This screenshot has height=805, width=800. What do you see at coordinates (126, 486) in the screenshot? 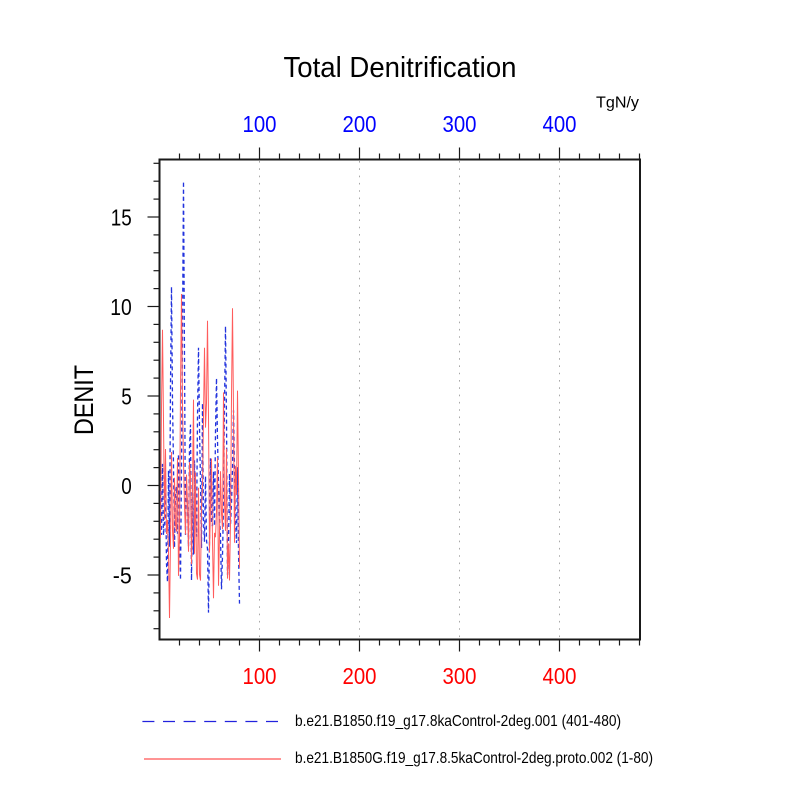
I see `svg-text: 0` at bounding box center [126, 486].